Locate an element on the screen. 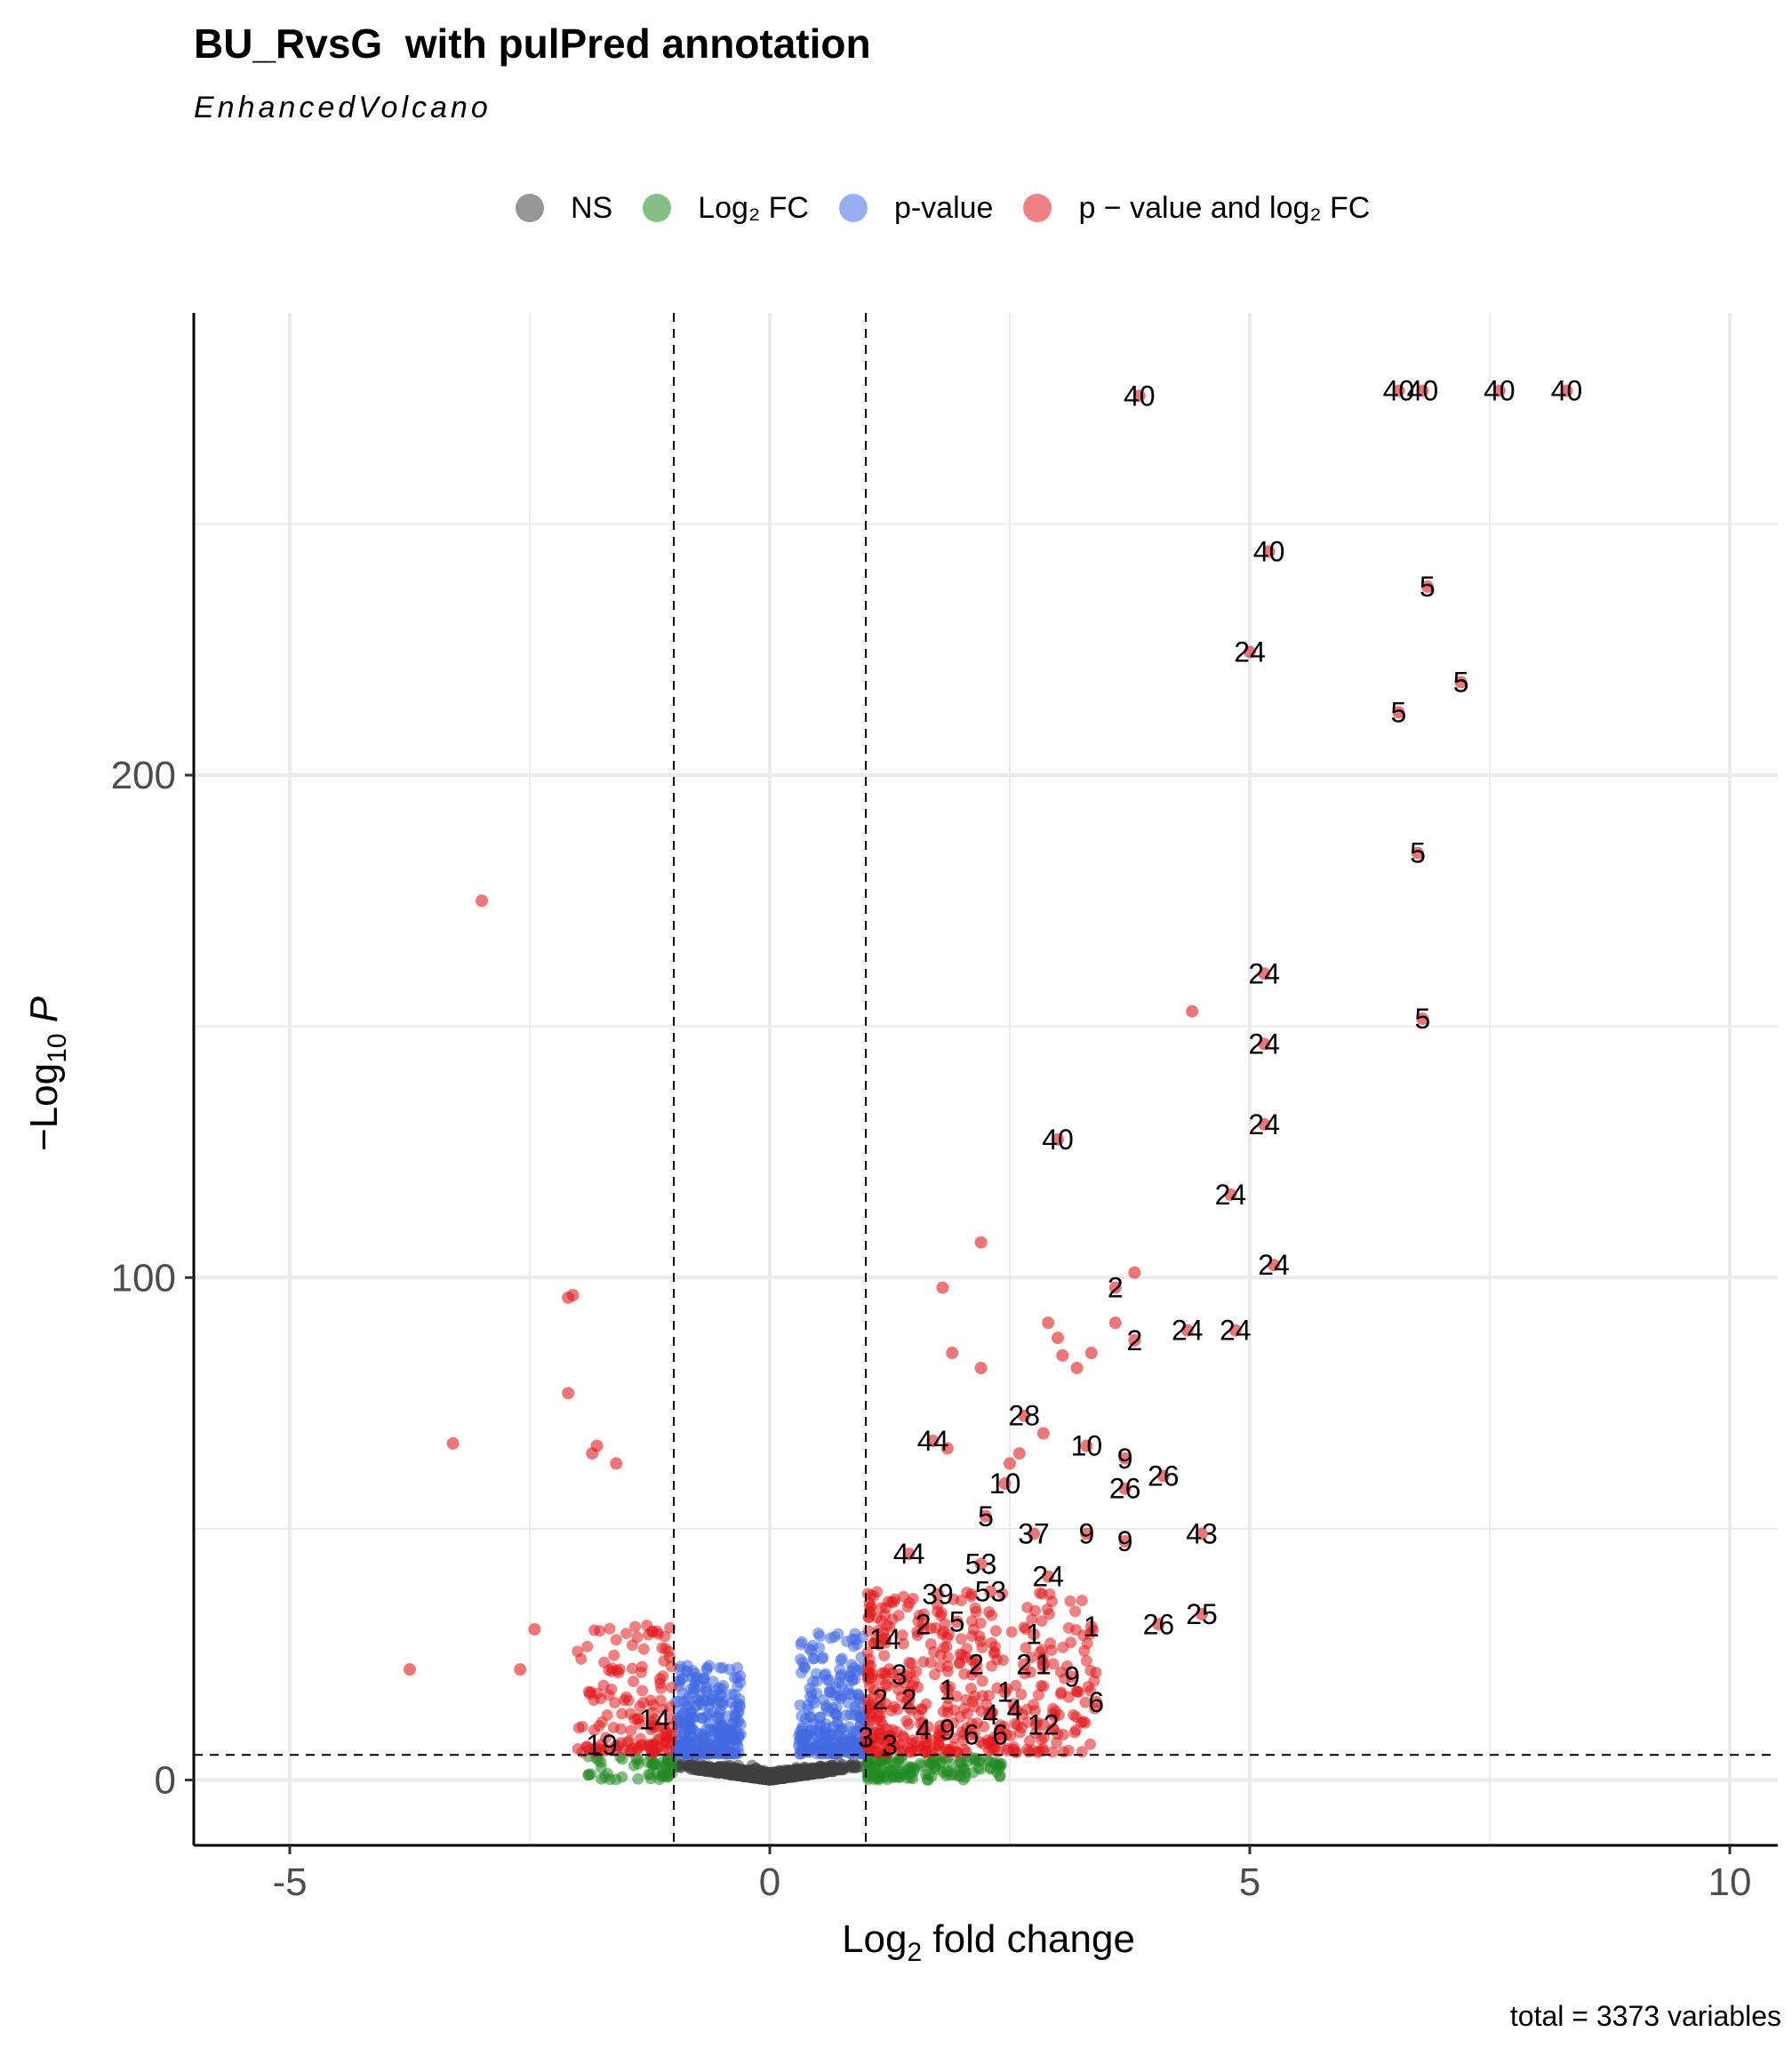 Image resolution: width=1792 pixels, height=2048 pixels. point-label: 24 is located at coordinates (1231, 1195).